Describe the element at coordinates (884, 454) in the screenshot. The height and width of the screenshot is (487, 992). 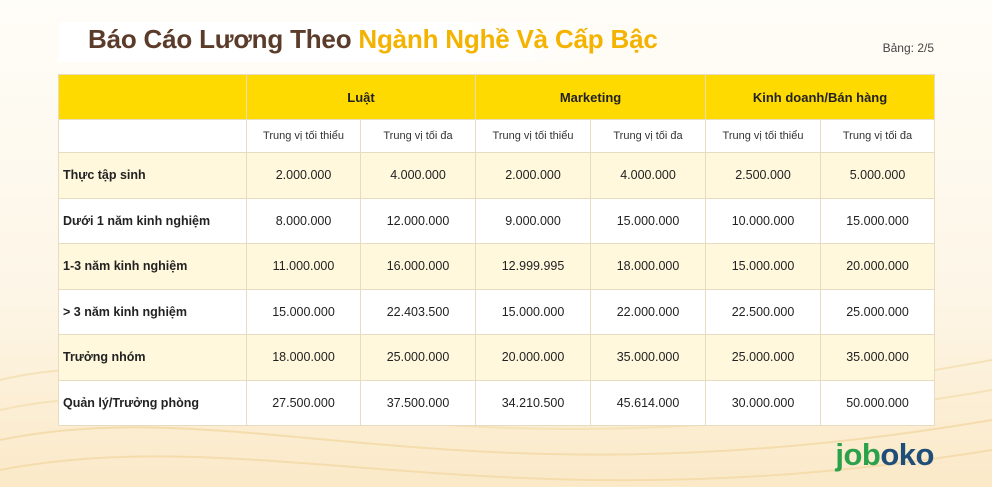
I see `joboko-logo: joboko` at that location.